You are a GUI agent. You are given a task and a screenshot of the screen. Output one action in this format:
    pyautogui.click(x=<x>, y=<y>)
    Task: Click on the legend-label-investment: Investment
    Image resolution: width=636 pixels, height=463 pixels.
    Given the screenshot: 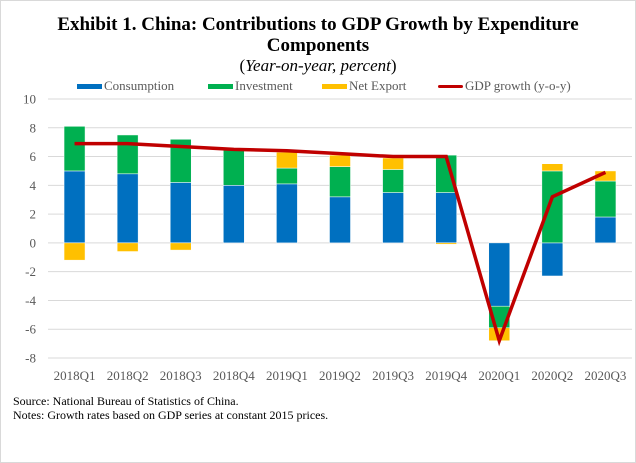 What is the action you would take?
    pyautogui.click(x=264, y=85)
    